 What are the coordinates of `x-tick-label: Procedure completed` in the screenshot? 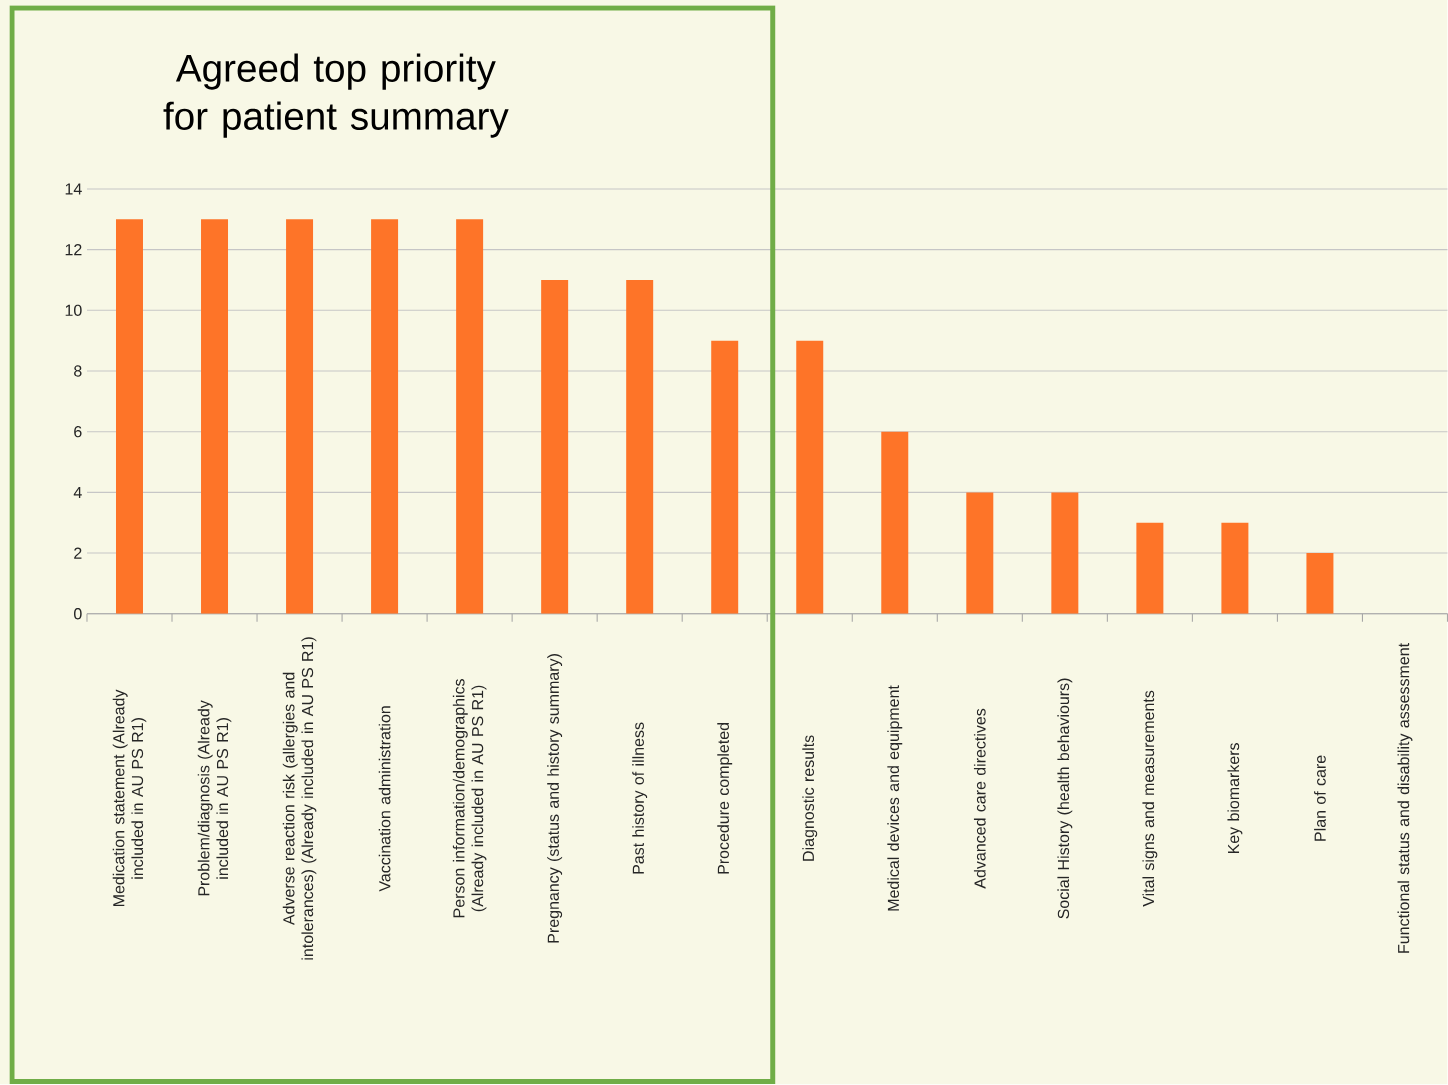 It's located at (725, 798).